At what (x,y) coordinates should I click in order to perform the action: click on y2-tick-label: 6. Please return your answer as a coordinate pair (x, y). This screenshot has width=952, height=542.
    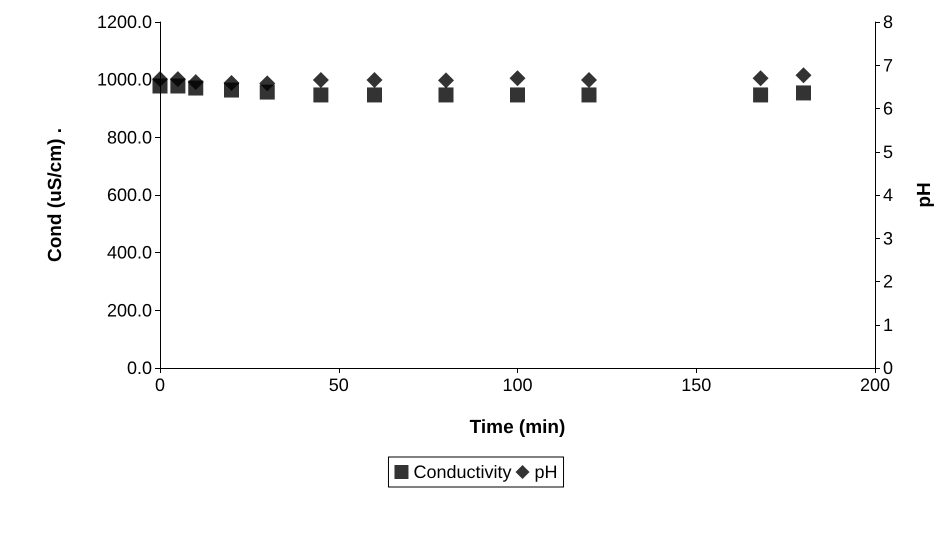
    Looking at the image, I should click on (888, 108).